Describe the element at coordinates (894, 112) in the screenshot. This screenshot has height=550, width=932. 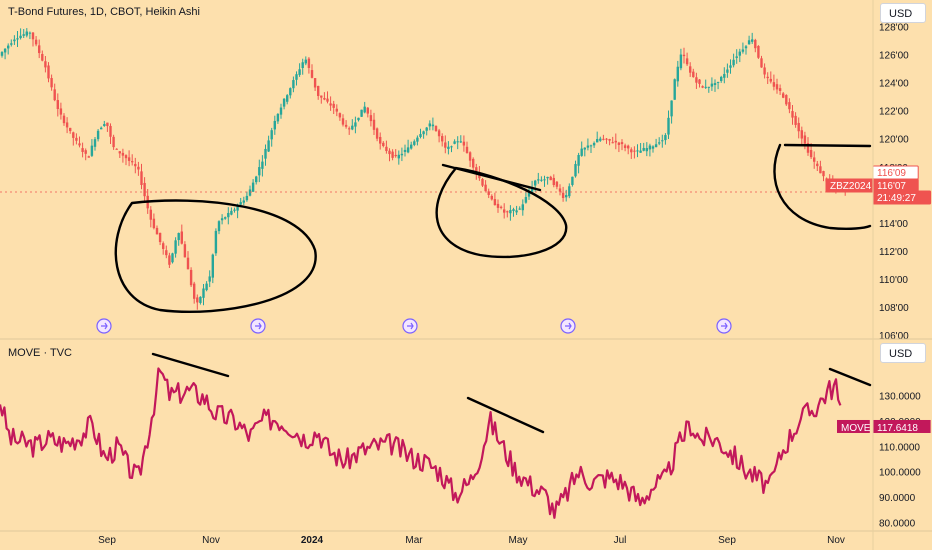
I see `price-tick-label: 122'00` at that location.